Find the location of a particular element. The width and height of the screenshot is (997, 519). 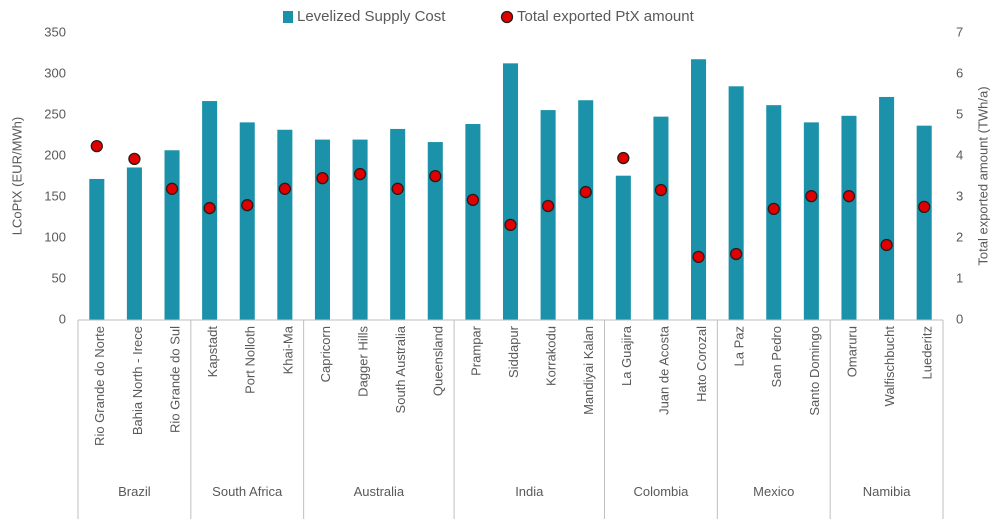

group-label: Namibia is located at coordinates (886, 491).